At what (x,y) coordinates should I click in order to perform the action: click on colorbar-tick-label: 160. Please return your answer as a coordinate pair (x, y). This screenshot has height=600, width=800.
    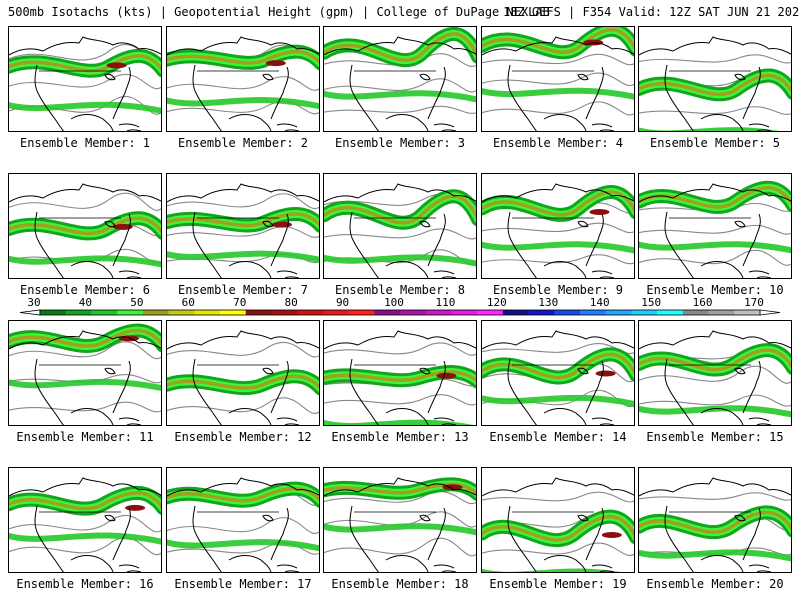
    Looking at the image, I should click on (703, 302).